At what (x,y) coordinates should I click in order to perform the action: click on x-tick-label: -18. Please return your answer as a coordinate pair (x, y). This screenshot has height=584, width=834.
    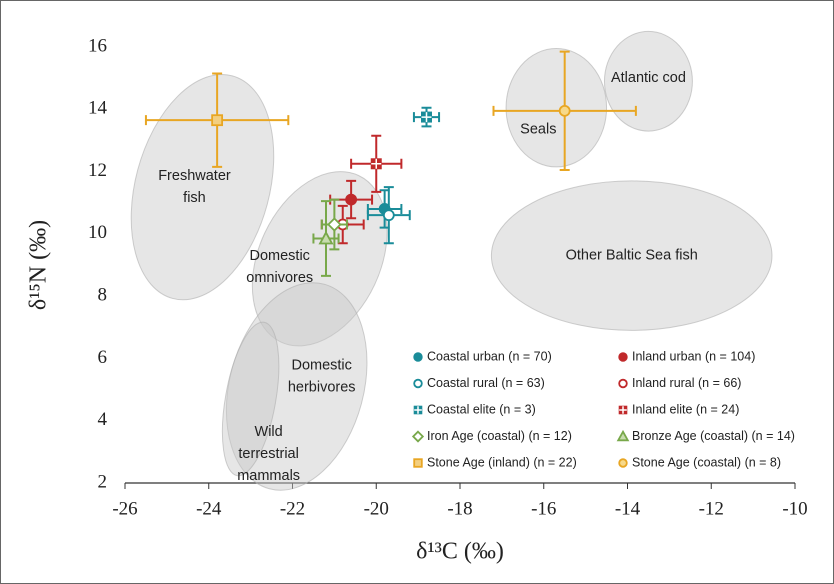
    Looking at the image, I should click on (459, 508).